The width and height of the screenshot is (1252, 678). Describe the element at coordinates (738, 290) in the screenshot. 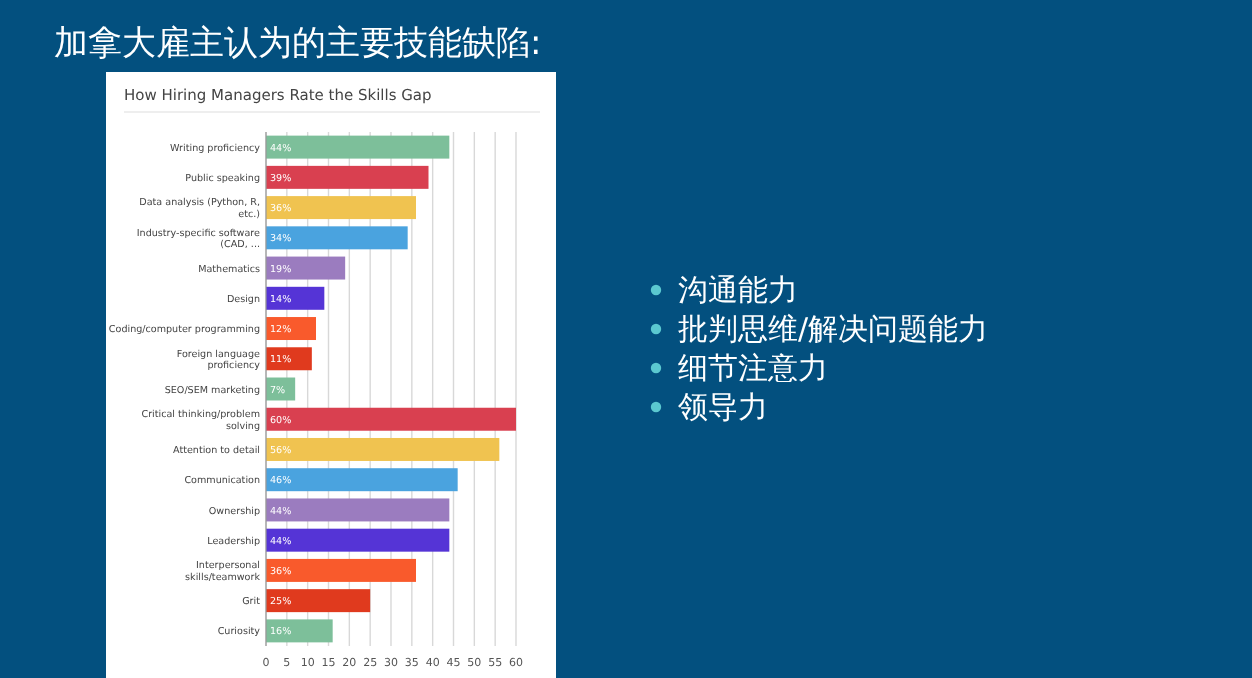

I see `text: 沟通能力` at that location.